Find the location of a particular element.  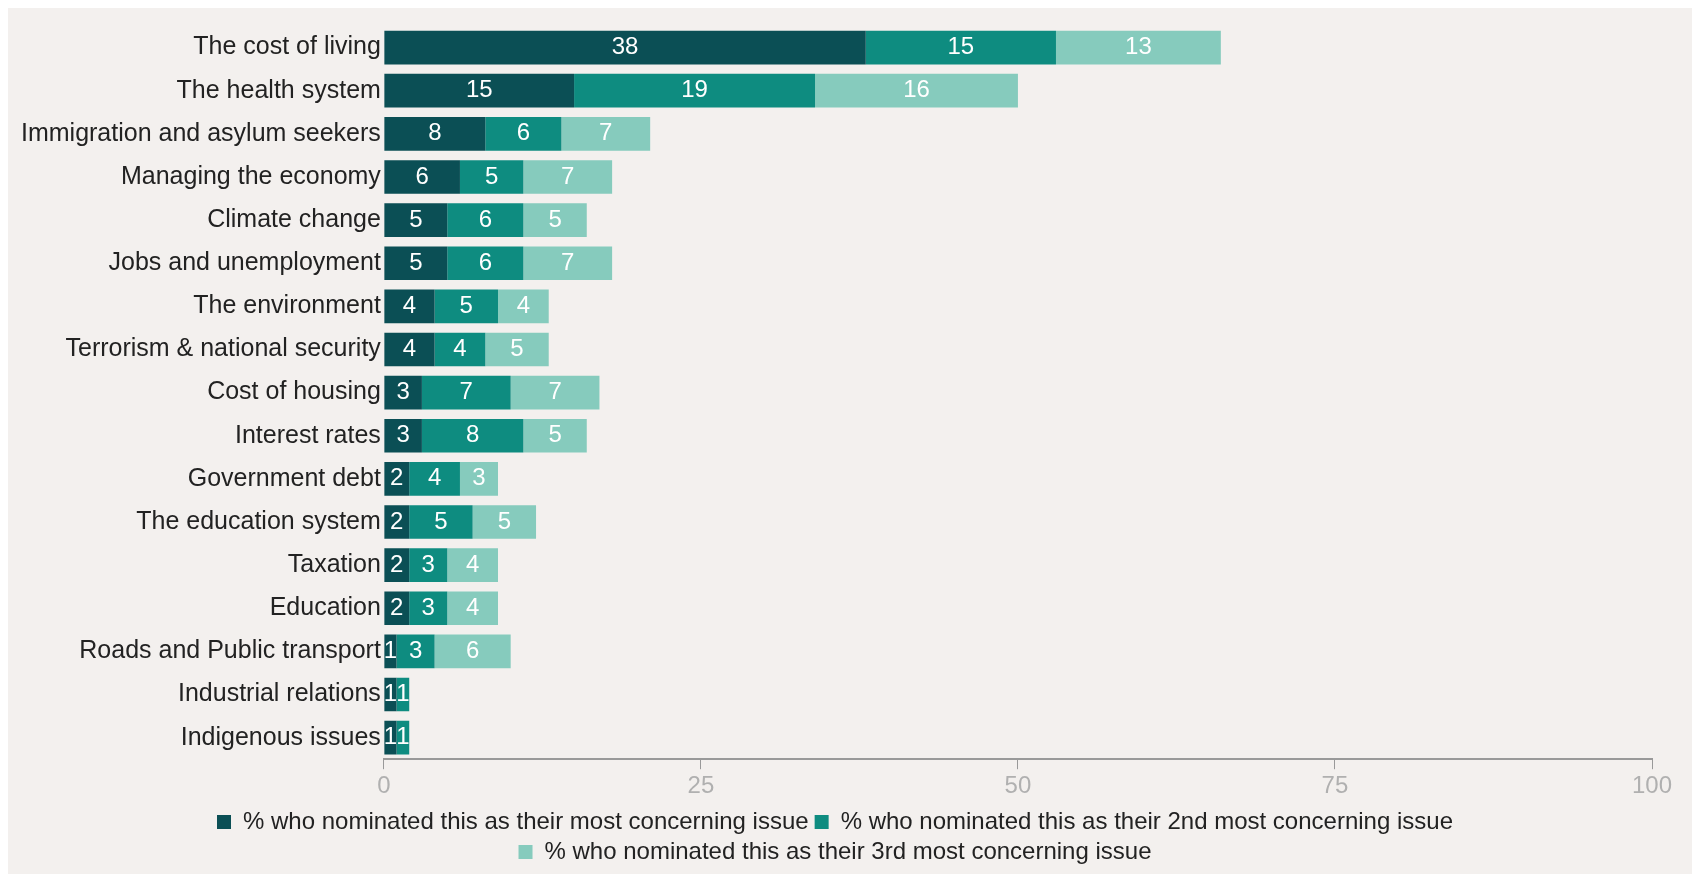

x-tick-label: 50 is located at coordinates (1018, 785).